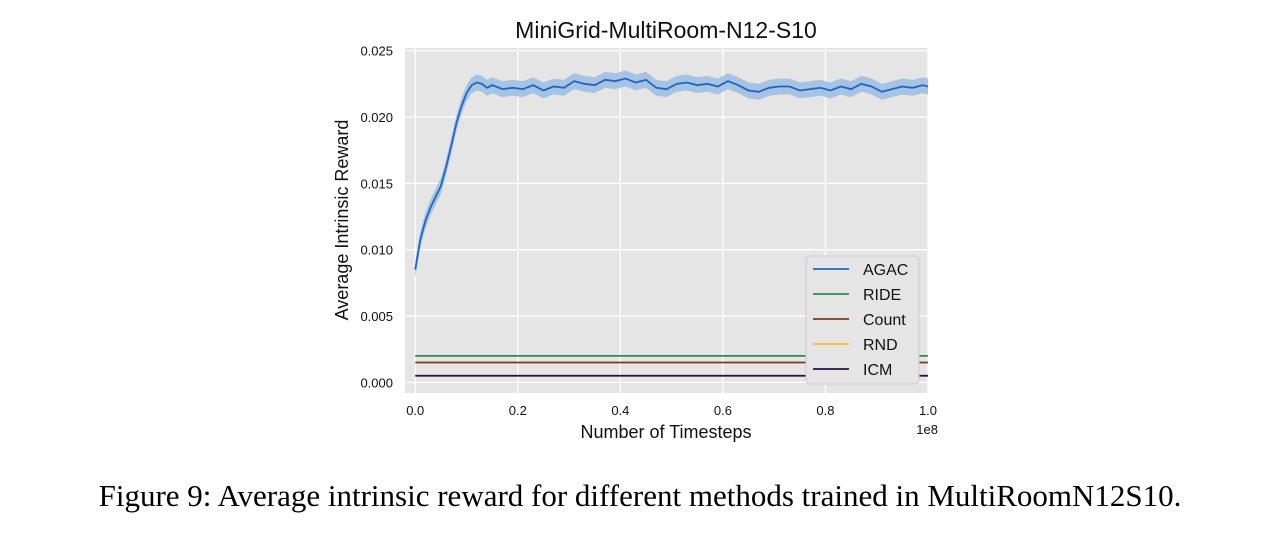 This screenshot has height=533, width=1280. I want to click on legend: AGAC RIDE Count RND ICM, so click(862, 320).